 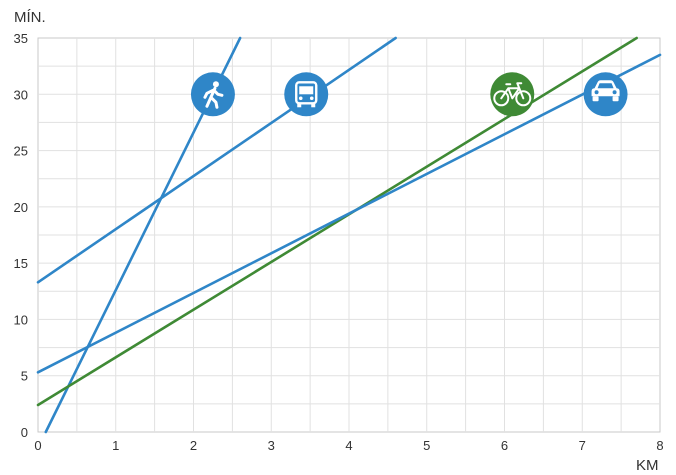 I want to click on x-tick-label: 5, so click(x=426, y=445).